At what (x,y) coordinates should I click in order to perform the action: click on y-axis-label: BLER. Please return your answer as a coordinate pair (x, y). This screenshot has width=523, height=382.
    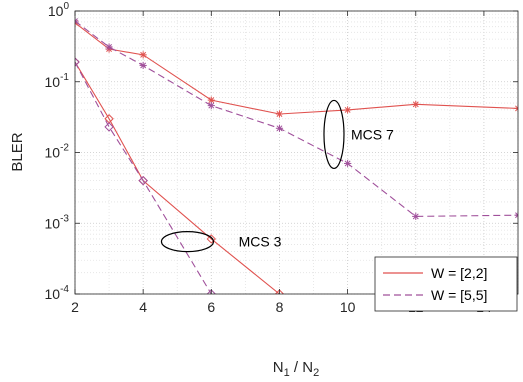
    Looking at the image, I should click on (17, 151).